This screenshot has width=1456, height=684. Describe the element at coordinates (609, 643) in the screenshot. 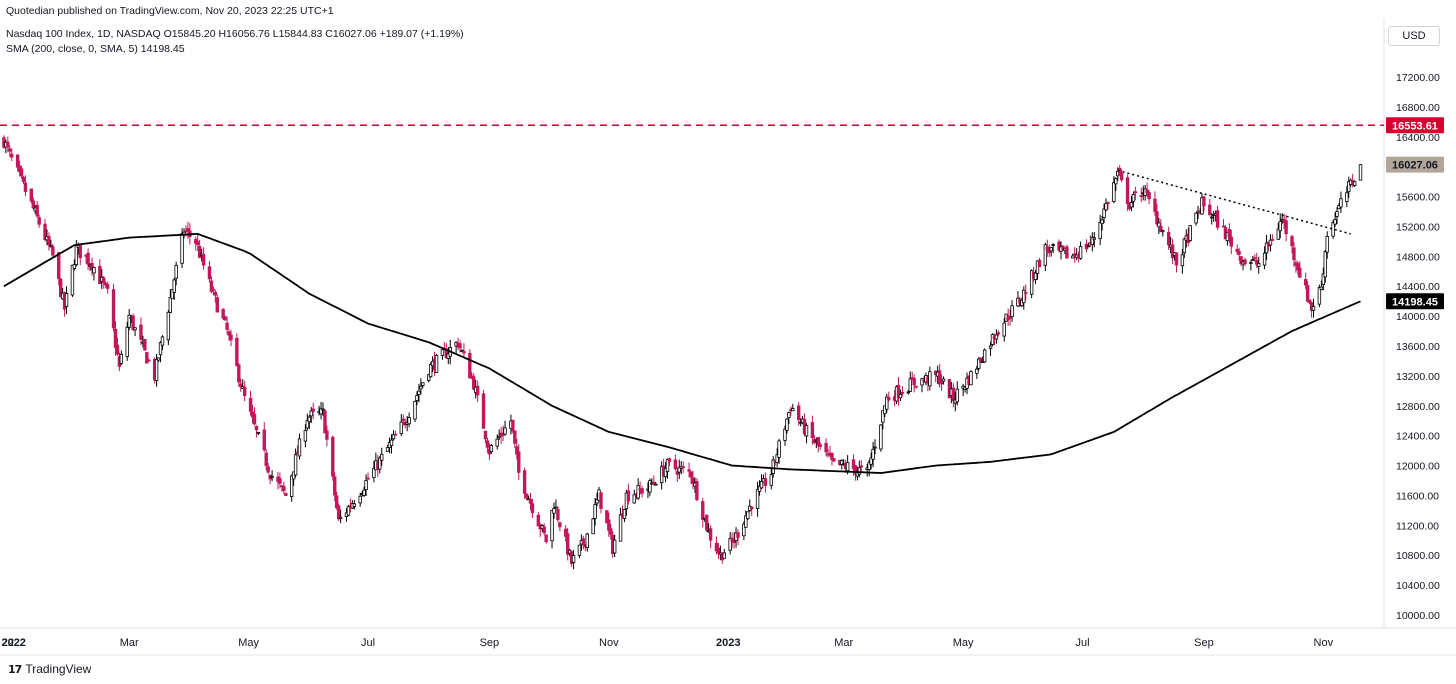

I see `x-tick-label: Nov` at that location.